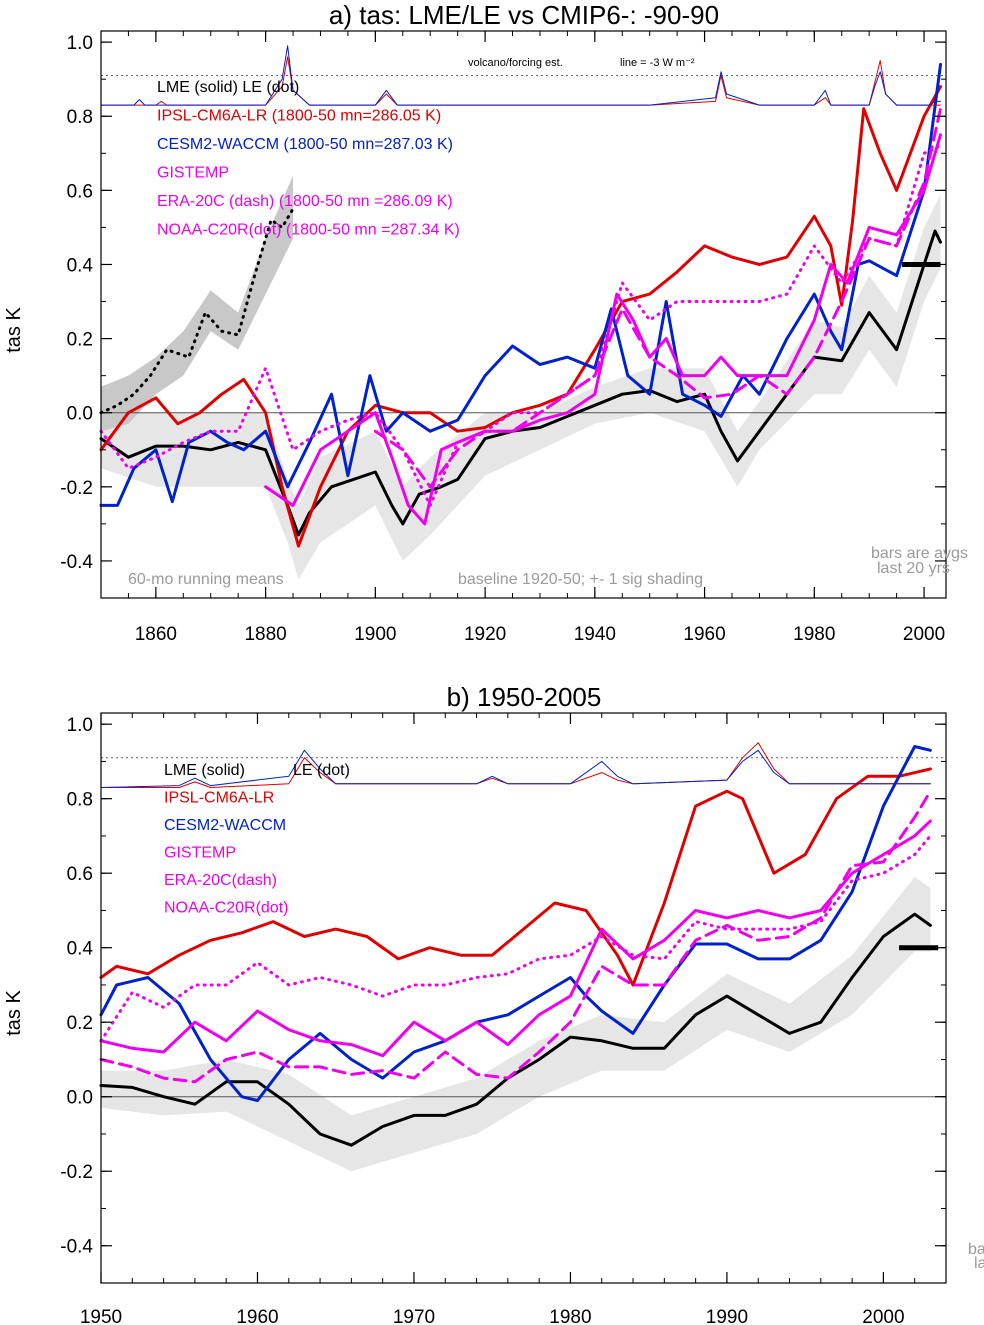  What do you see at coordinates (308, 230) in the screenshot?
I see `legend-entry-noaa-c20r-dot-1800-50-mn-287-34-k: NOAA-C20R(dot) (1800-50 mn =287.34 K)` at bounding box center [308, 230].